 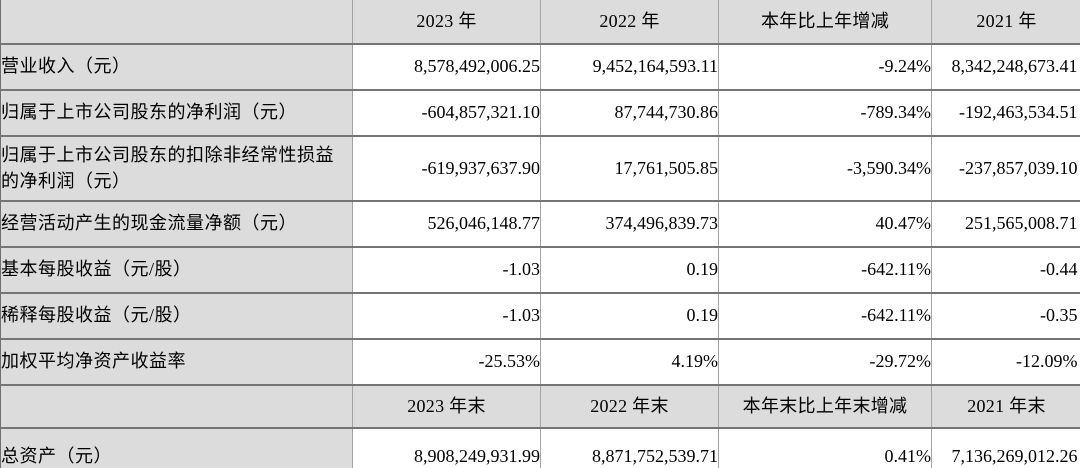 What do you see at coordinates (176, 112) in the screenshot?
I see `row-label: 归属于上市公司股东的净利润（元）` at bounding box center [176, 112].